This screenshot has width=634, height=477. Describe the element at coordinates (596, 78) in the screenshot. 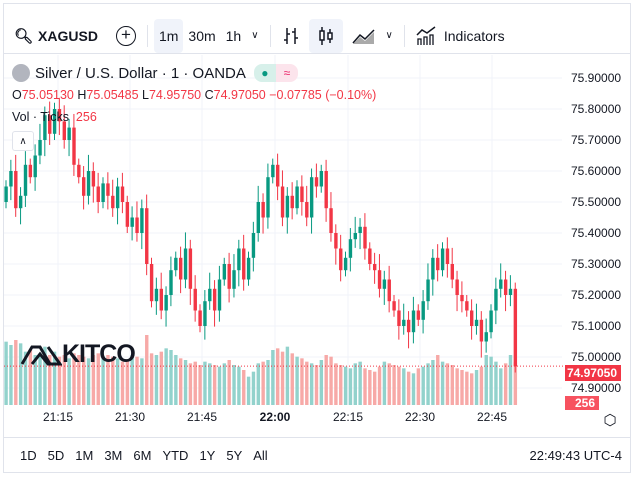

I see `price-axis-label: 75.90000` at that location.